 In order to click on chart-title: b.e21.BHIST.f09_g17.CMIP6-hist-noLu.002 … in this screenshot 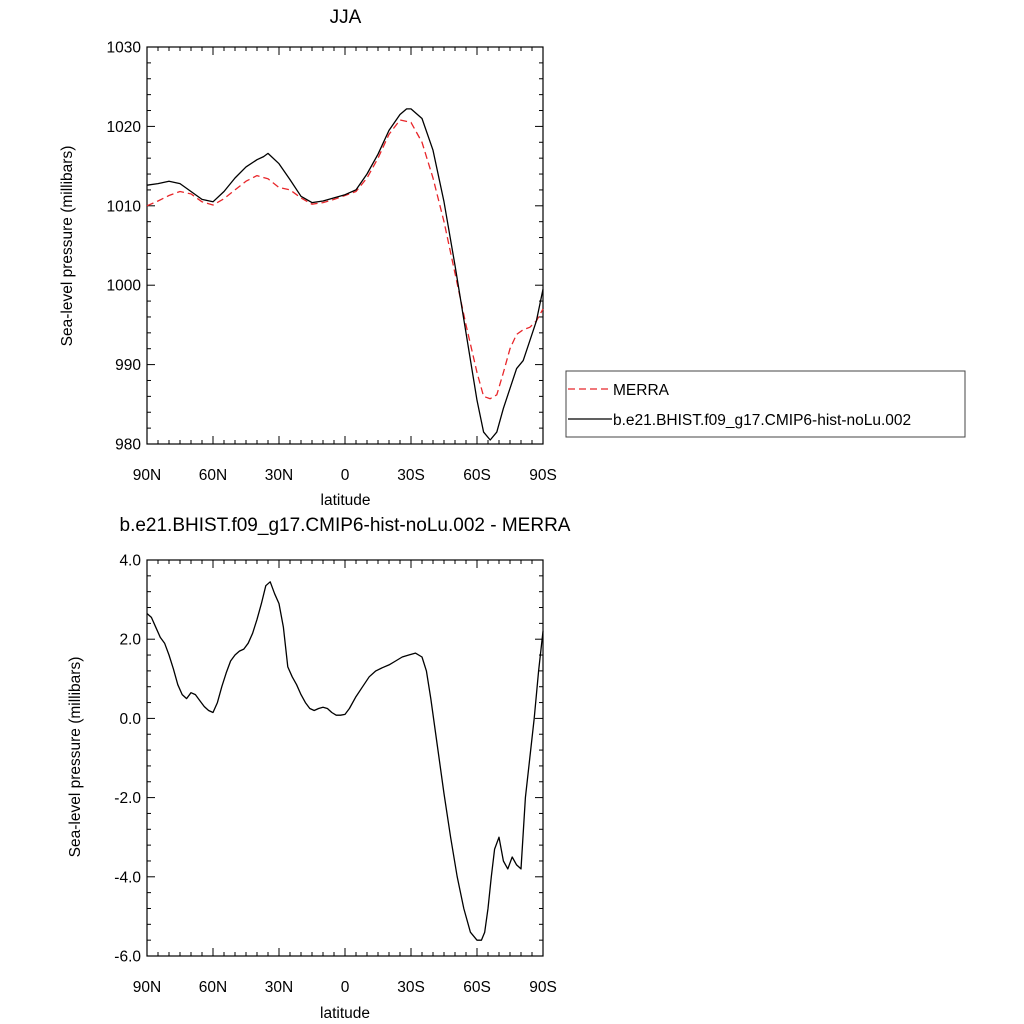, I will do `click(345, 525)`.